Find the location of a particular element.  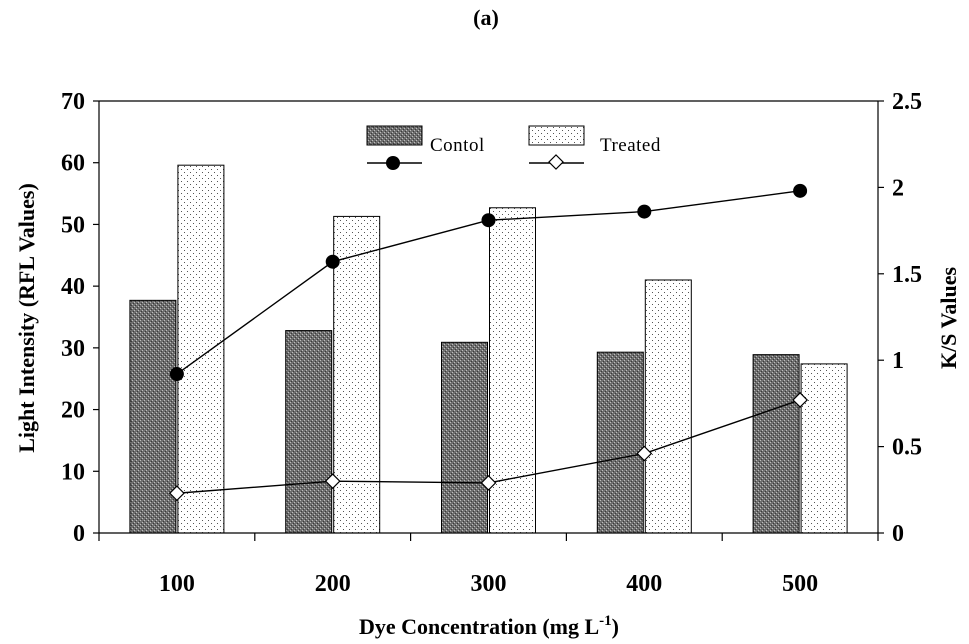

y-right-tick-label: 1 is located at coordinates (898, 361).